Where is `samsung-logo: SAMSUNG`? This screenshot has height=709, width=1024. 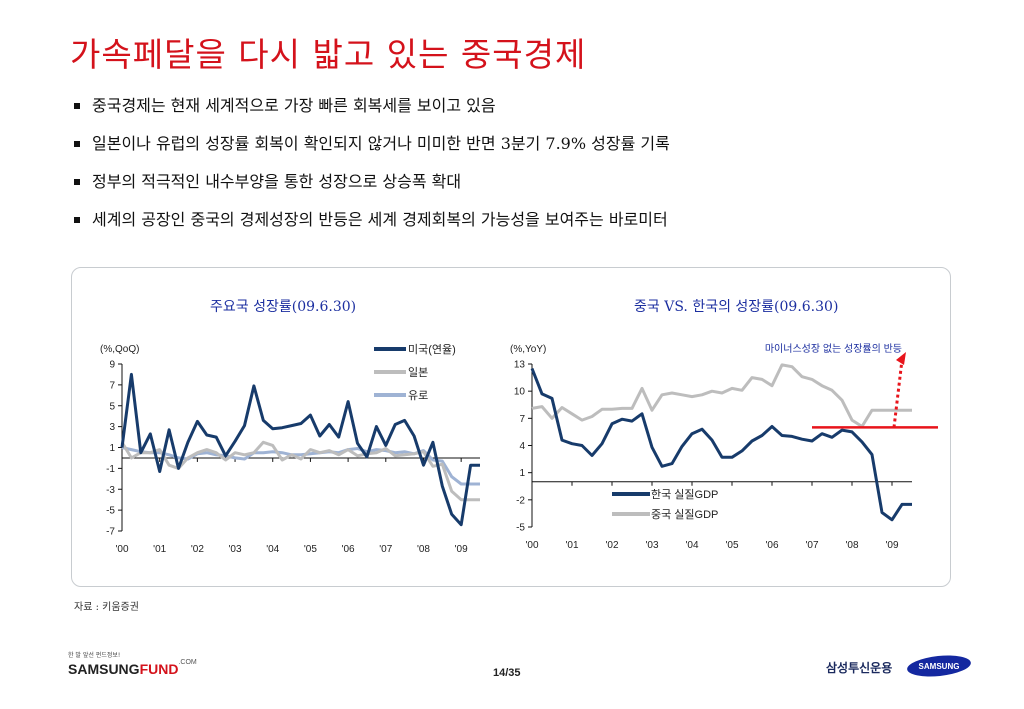
samsung-logo: SAMSUNG is located at coordinates (939, 666).